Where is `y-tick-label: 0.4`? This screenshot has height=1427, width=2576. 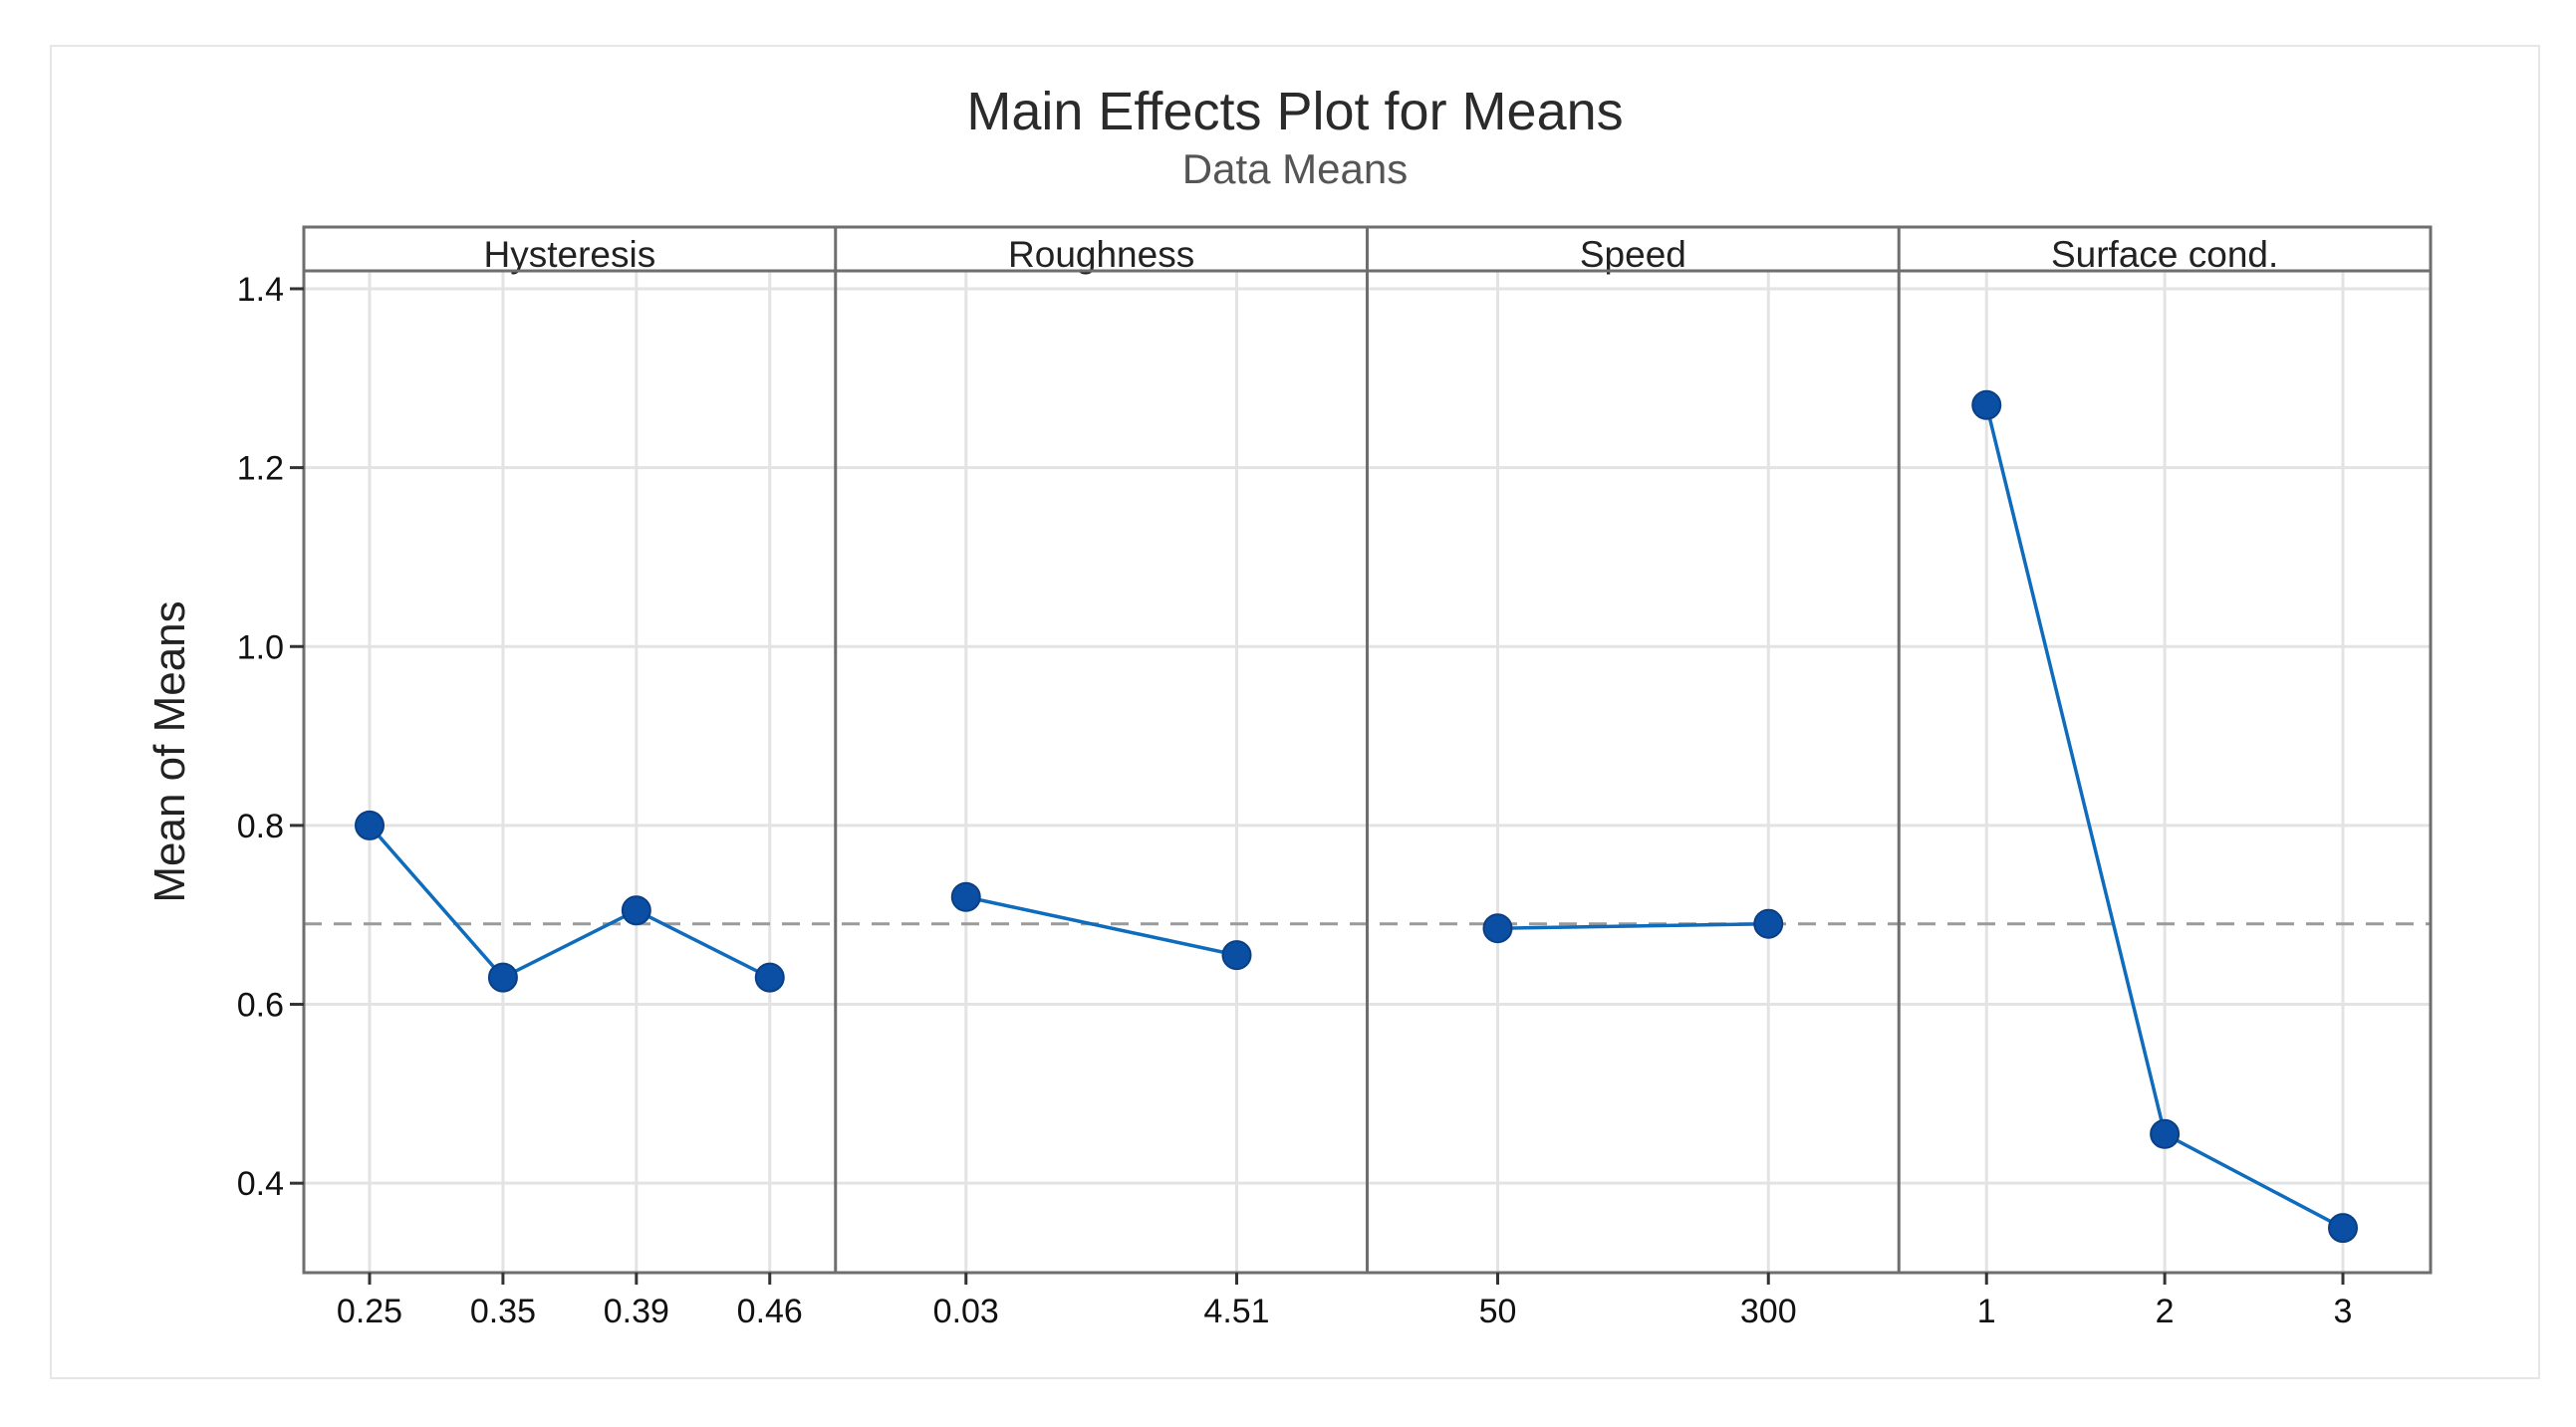 y-tick-label: 0.4 is located at coordinates (260, 1184).